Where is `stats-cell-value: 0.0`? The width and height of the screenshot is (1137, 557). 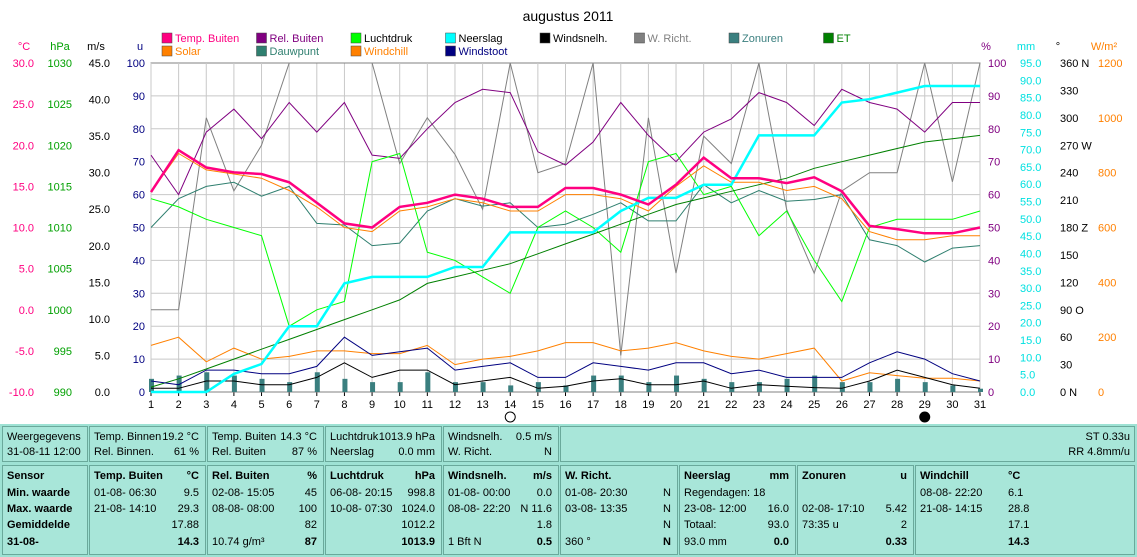
stats-cell-value: 0.0 is located at coordinates (781, 542).